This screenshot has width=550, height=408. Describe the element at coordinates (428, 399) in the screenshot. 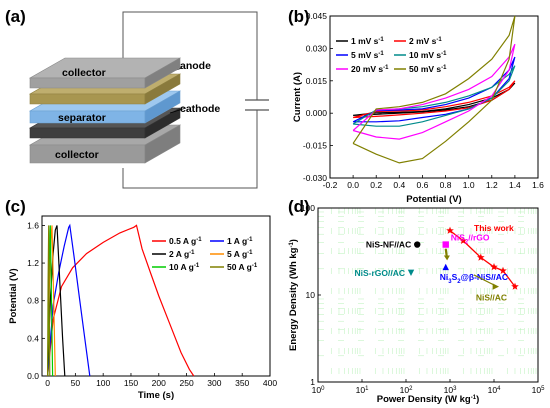

I see `ragone-x-axis-title: Power Density (W kg-1)` at that location.